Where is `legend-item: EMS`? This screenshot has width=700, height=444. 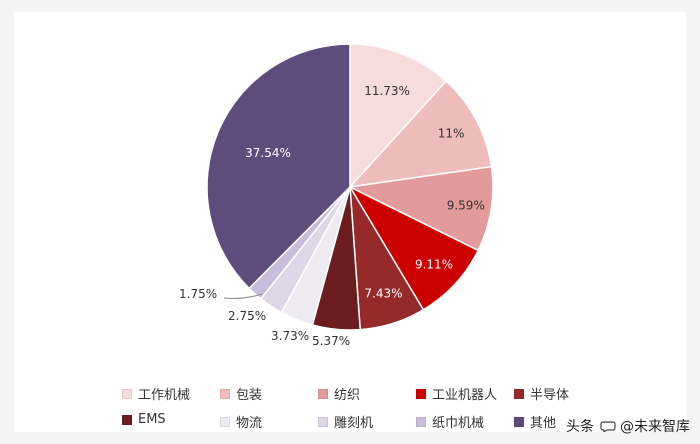
legend-item: EMS is located at coordinates (144, 419).